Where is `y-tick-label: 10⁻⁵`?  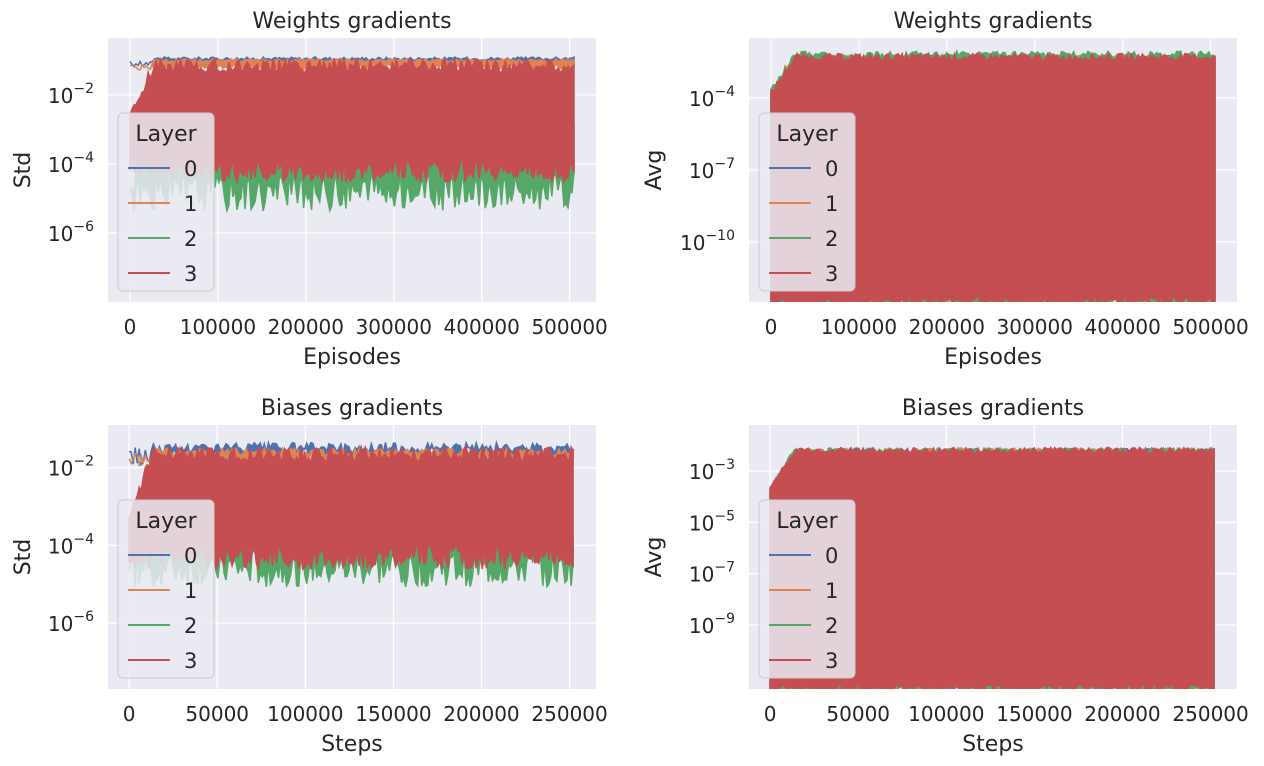
y-tick-label: 10⁻⁵ is located at coordinates (712, 521).